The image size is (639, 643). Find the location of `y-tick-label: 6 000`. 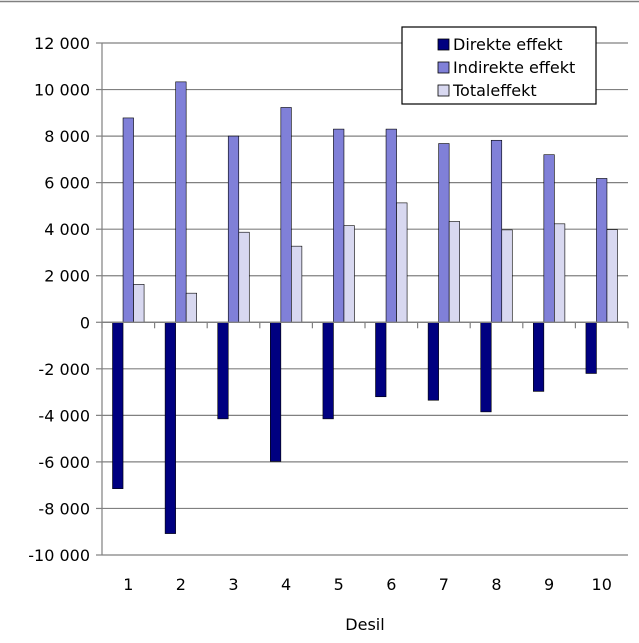

y-tick-label: 6 000 is located at coordinates (67, 183).